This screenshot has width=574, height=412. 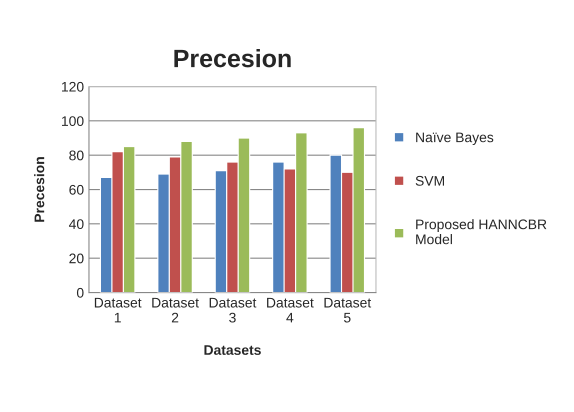 I want to click on y-axis-title: Precesion, so click(x=39, y=189).